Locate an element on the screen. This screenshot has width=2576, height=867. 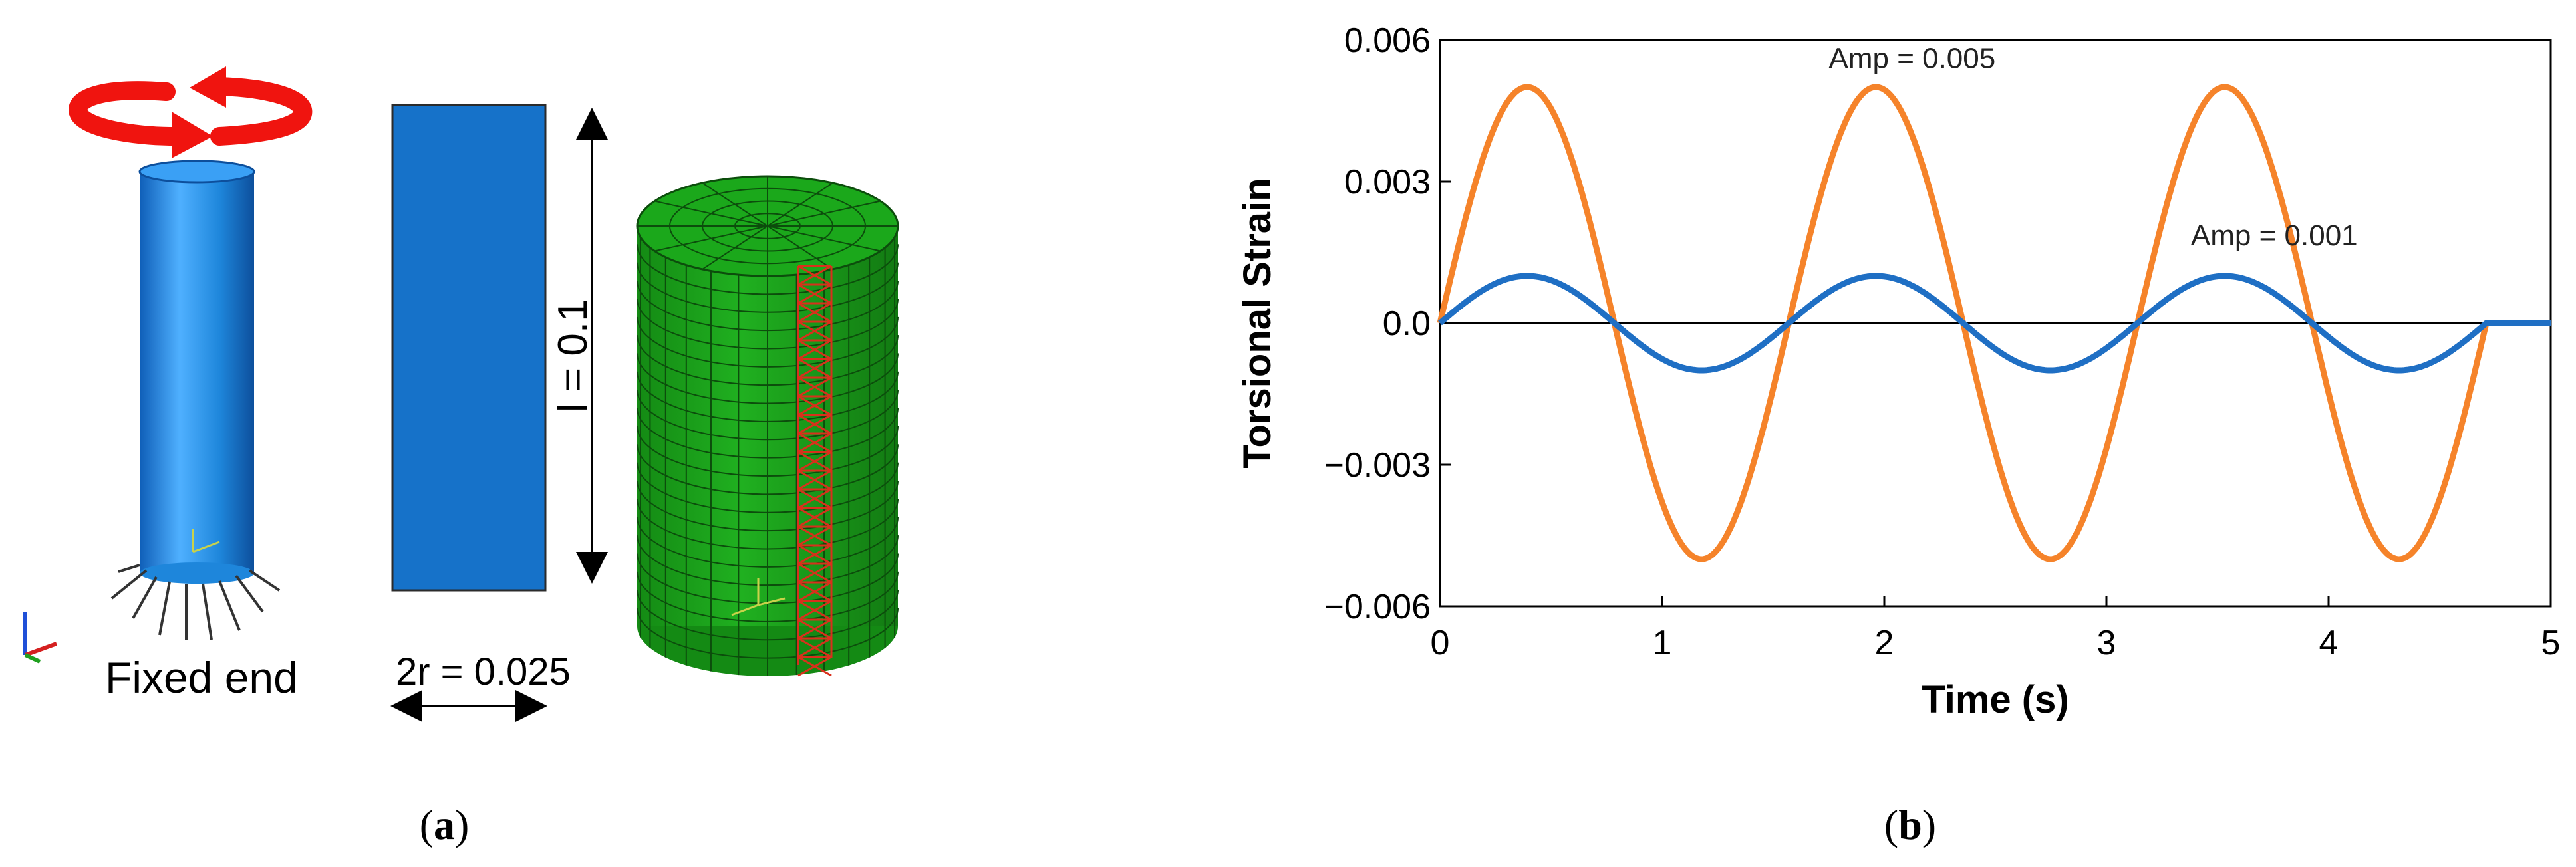
diameter-label: 2r = 0.025 is located at coordinates (483, 671).